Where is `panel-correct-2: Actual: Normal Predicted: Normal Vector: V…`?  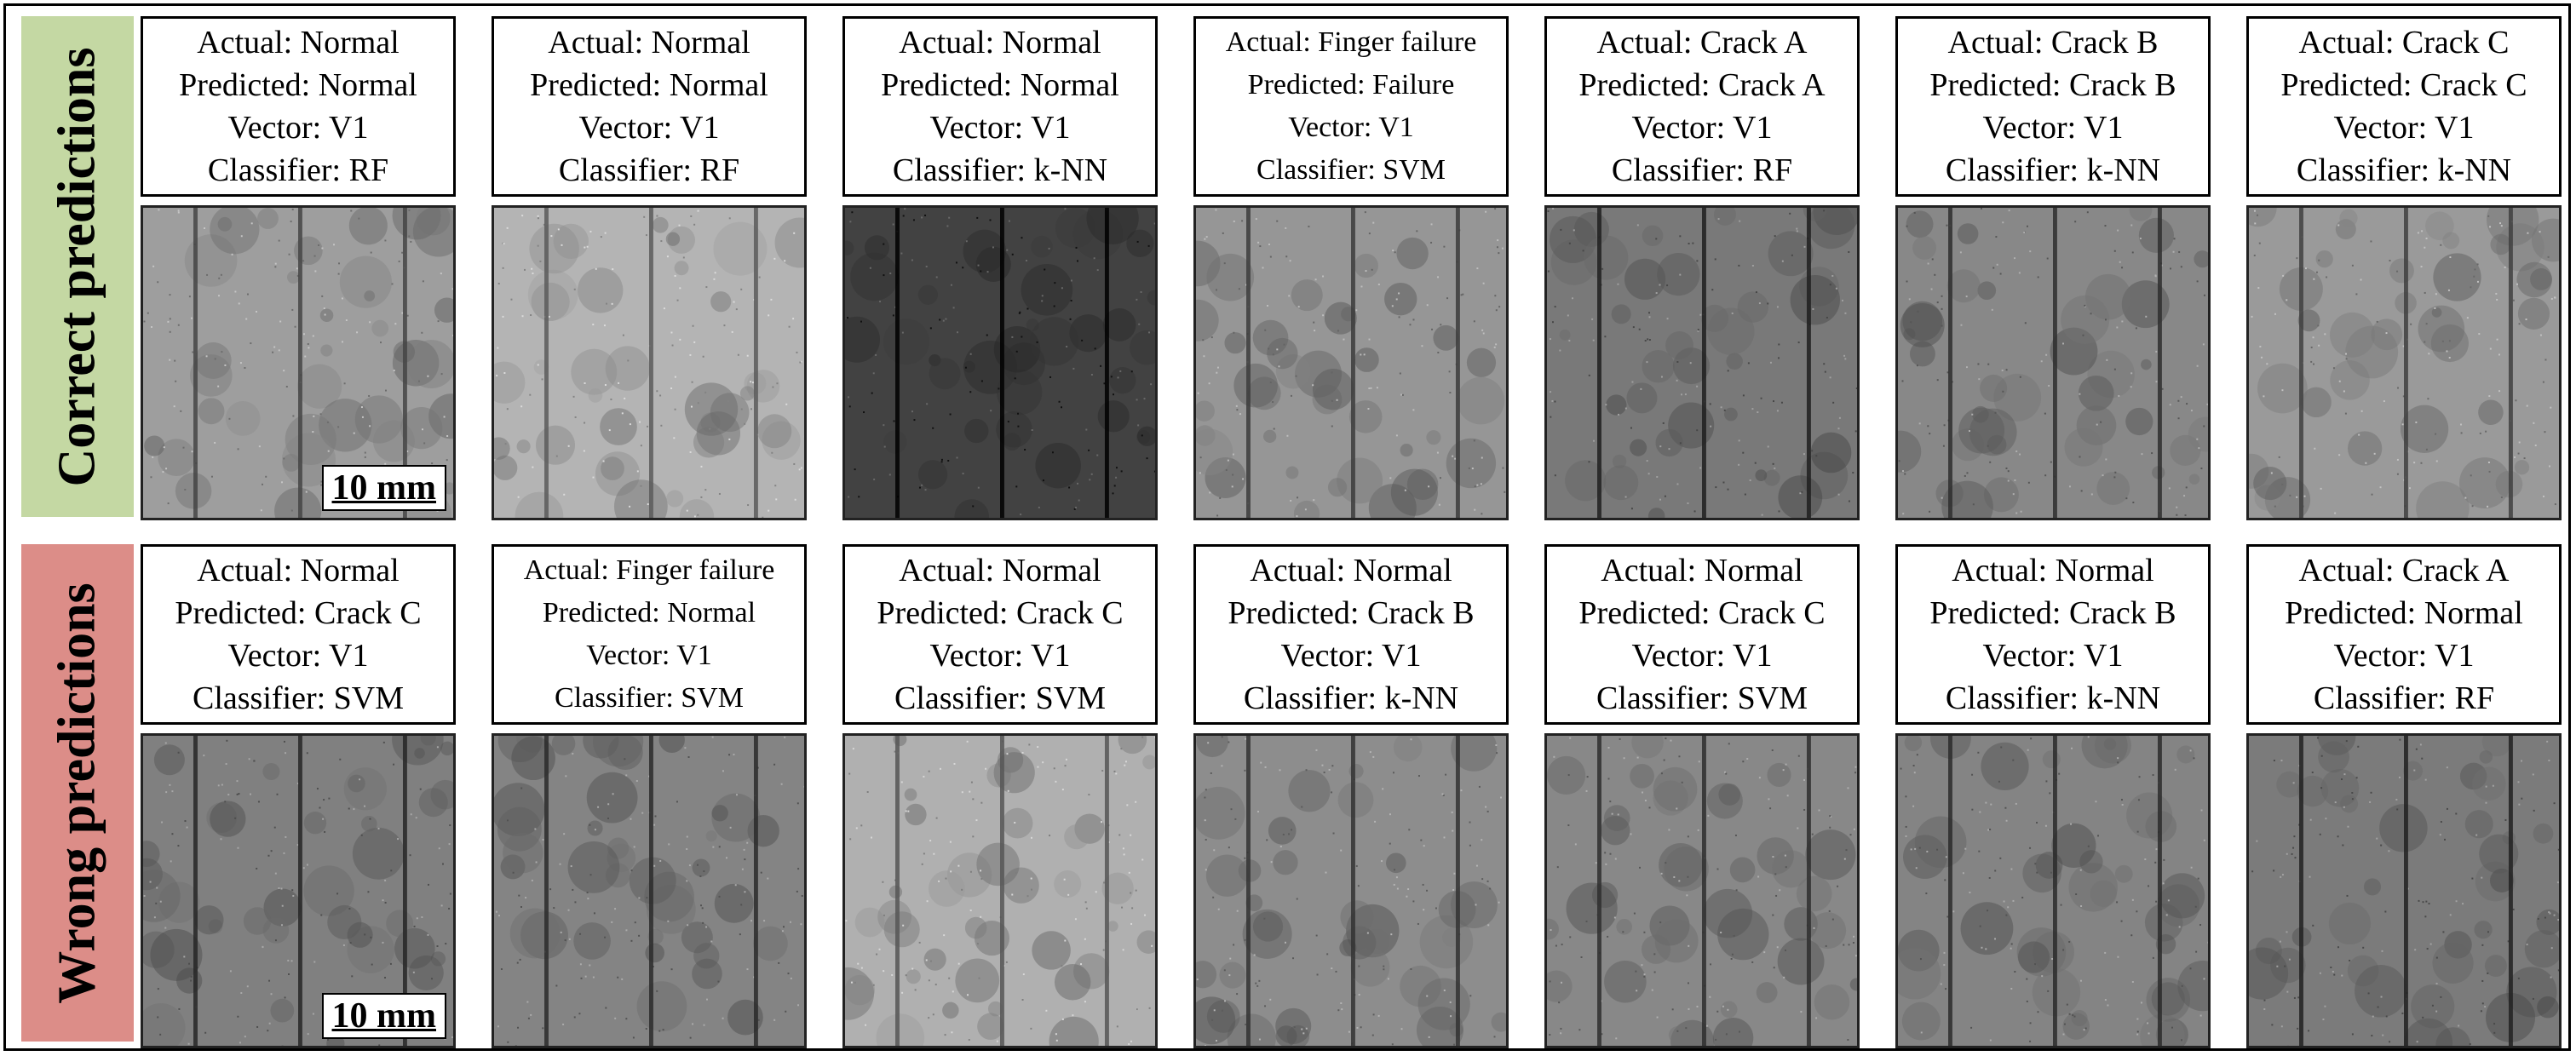
panel-correct-2: Actual: Normal Predicted: Normal Vector: V… is located at coordinates (649, 268).